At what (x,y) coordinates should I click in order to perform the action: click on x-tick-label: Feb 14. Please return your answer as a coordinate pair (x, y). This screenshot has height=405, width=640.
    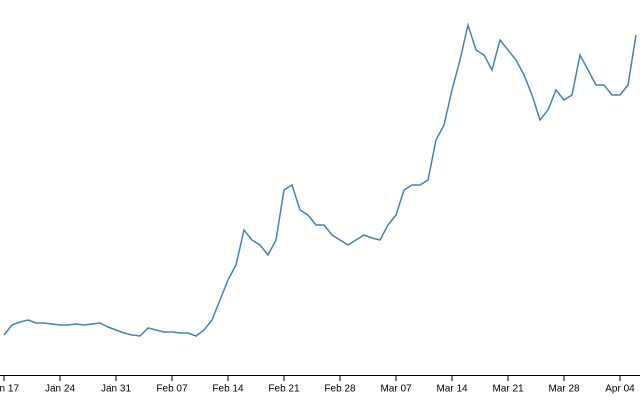
    Looking at the image, I should click on (228, 389).